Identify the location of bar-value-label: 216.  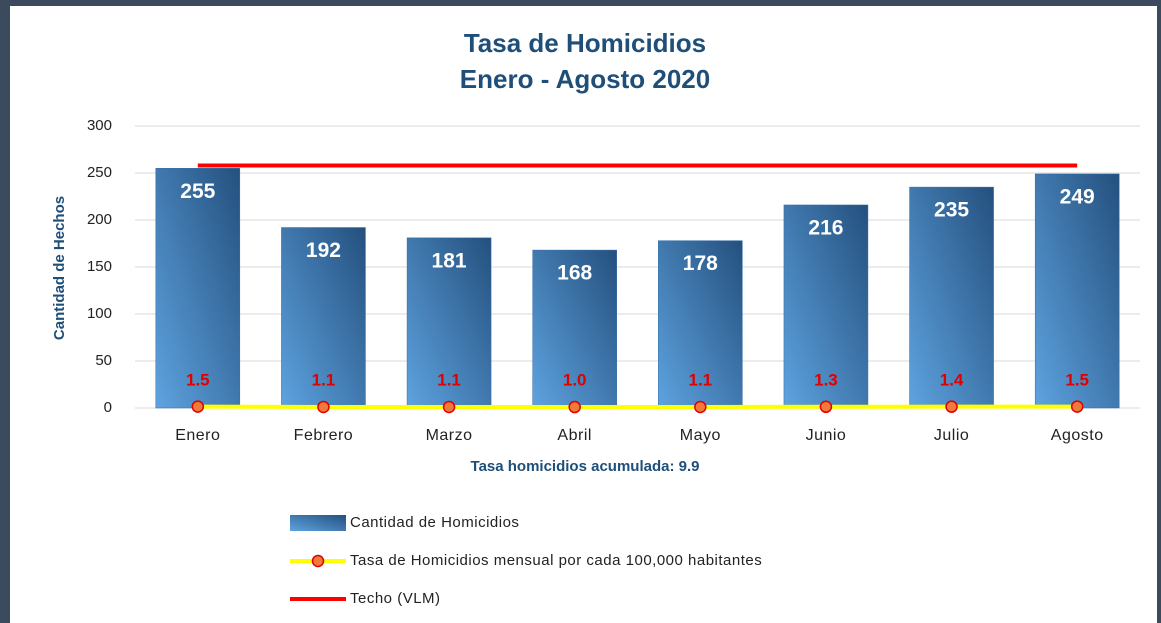
(825, 228).